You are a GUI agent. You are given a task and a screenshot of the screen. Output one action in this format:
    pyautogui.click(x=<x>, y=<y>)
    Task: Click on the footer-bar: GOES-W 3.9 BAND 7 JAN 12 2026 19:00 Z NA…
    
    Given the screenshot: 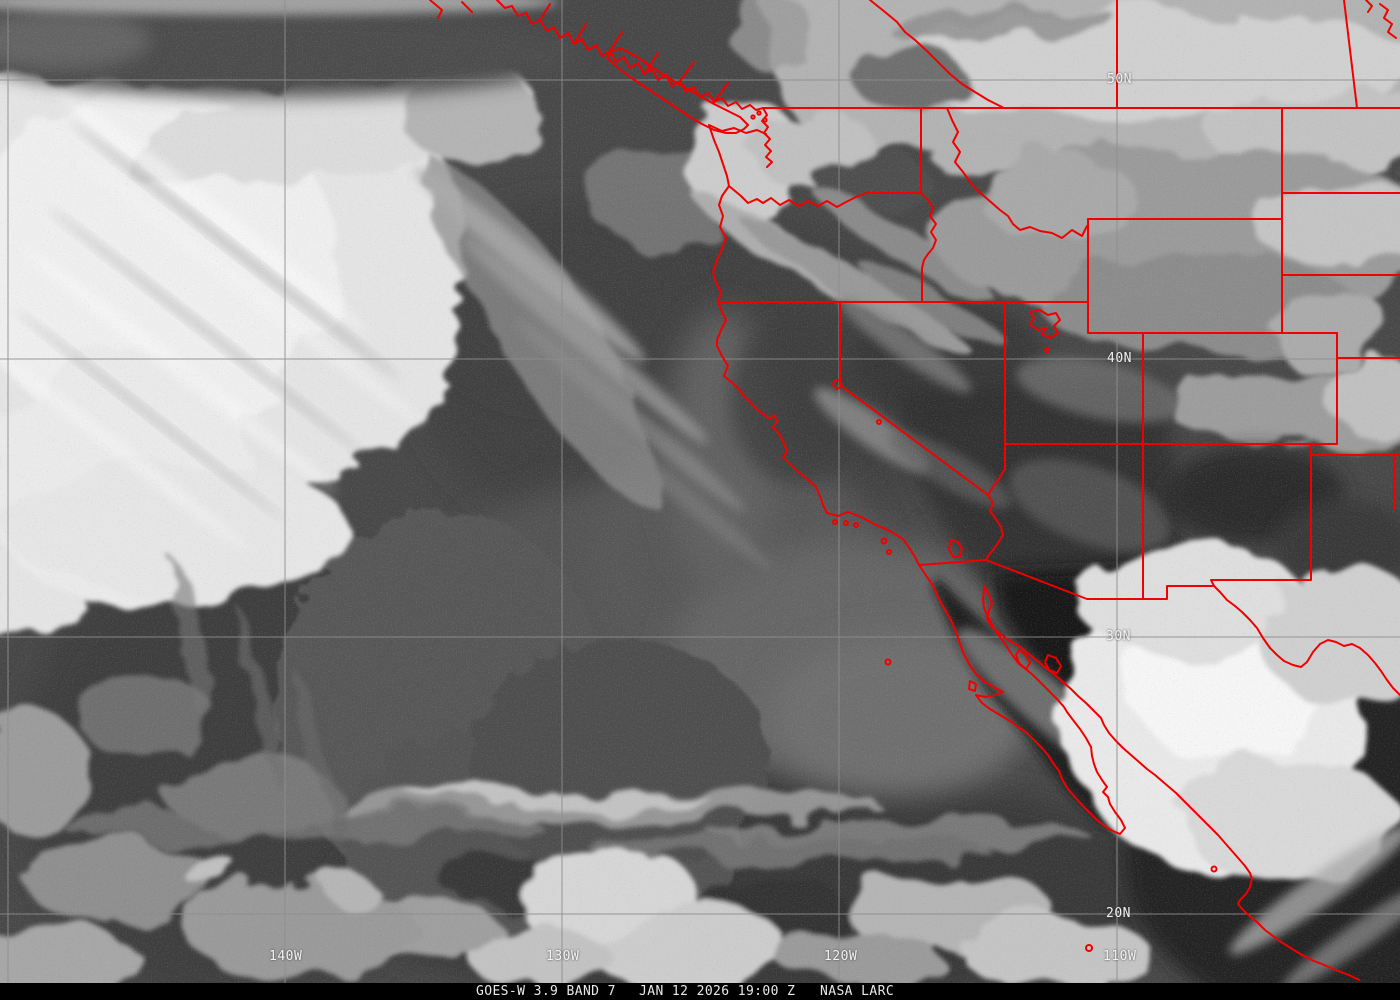 What is the action you would take?
    pyautogui.click(x=700, y=991)
    